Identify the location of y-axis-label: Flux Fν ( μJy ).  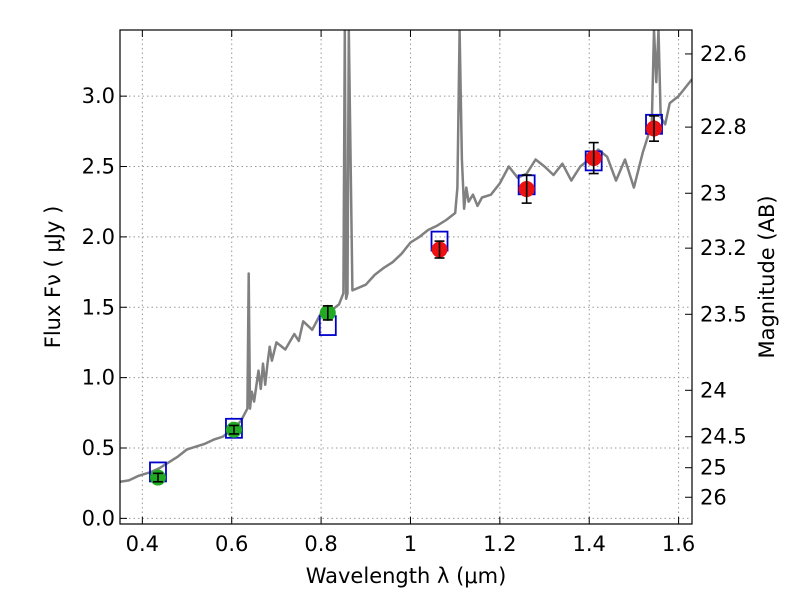
(53, 277).